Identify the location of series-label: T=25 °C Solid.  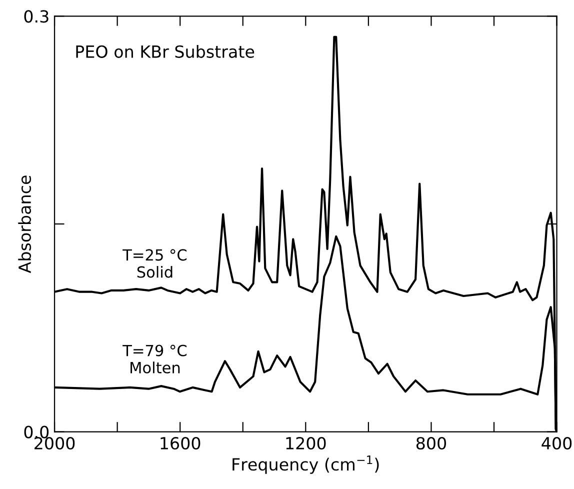
(154, 263).